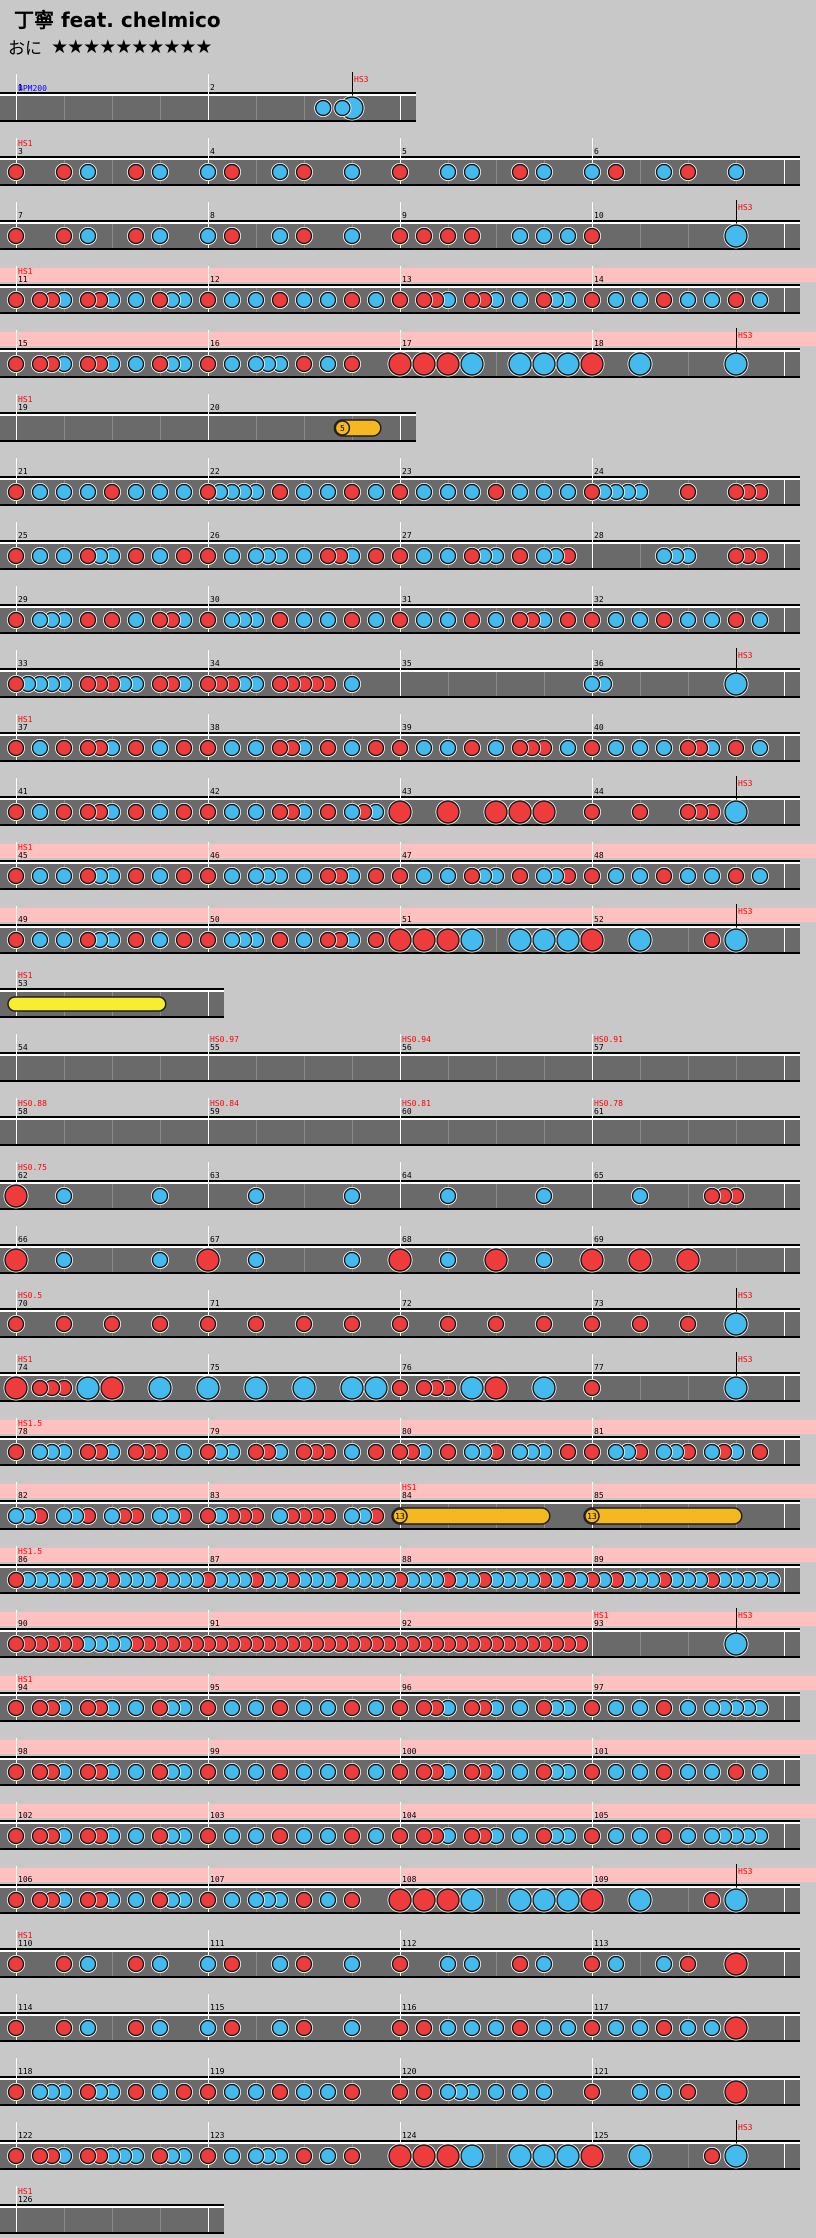  What do you see at coordinates (400, 225) in the screenshot?
I see `chart-row: 7 8 9 10 HS3` at bounding box center [400, 225].